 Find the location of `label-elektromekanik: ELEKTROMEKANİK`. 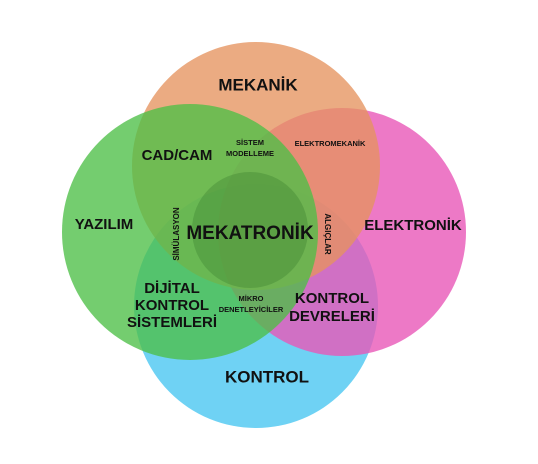

label-elektromekanik: ELEKTROMEKANİK is located at coordinates (330, 143).